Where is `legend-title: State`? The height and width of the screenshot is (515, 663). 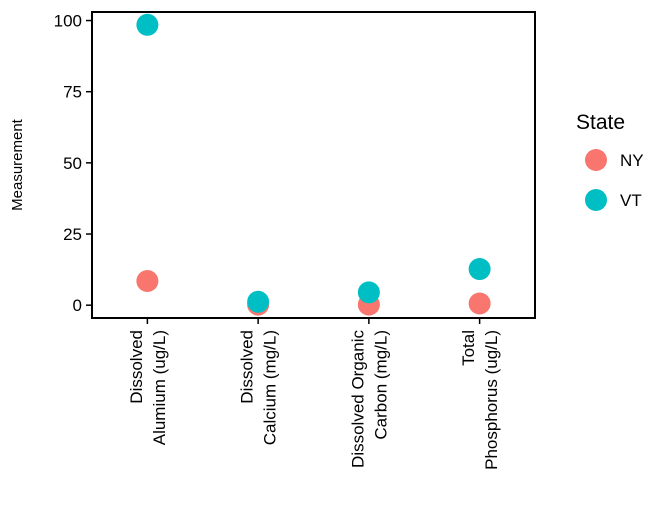 legend-title: State is located at coordinates (600, 122).